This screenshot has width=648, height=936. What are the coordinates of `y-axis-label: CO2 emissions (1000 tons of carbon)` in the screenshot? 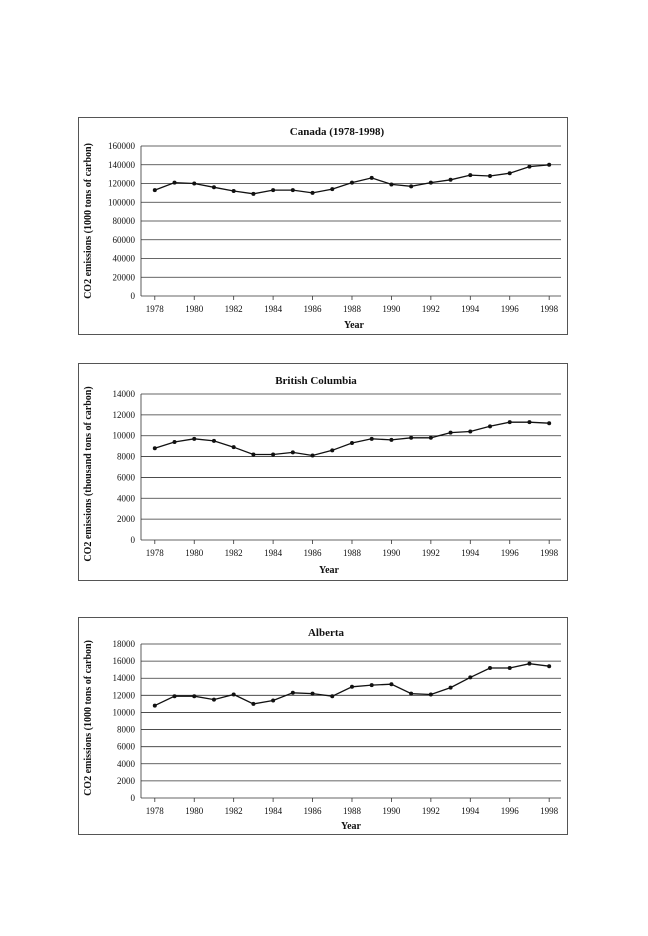 It's located at (88, 221).